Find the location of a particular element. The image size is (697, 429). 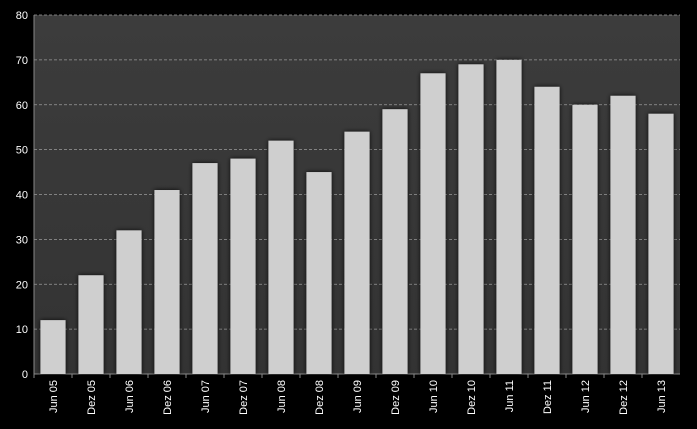

y-tick-label: 70 is located at coordinates (22, 61).